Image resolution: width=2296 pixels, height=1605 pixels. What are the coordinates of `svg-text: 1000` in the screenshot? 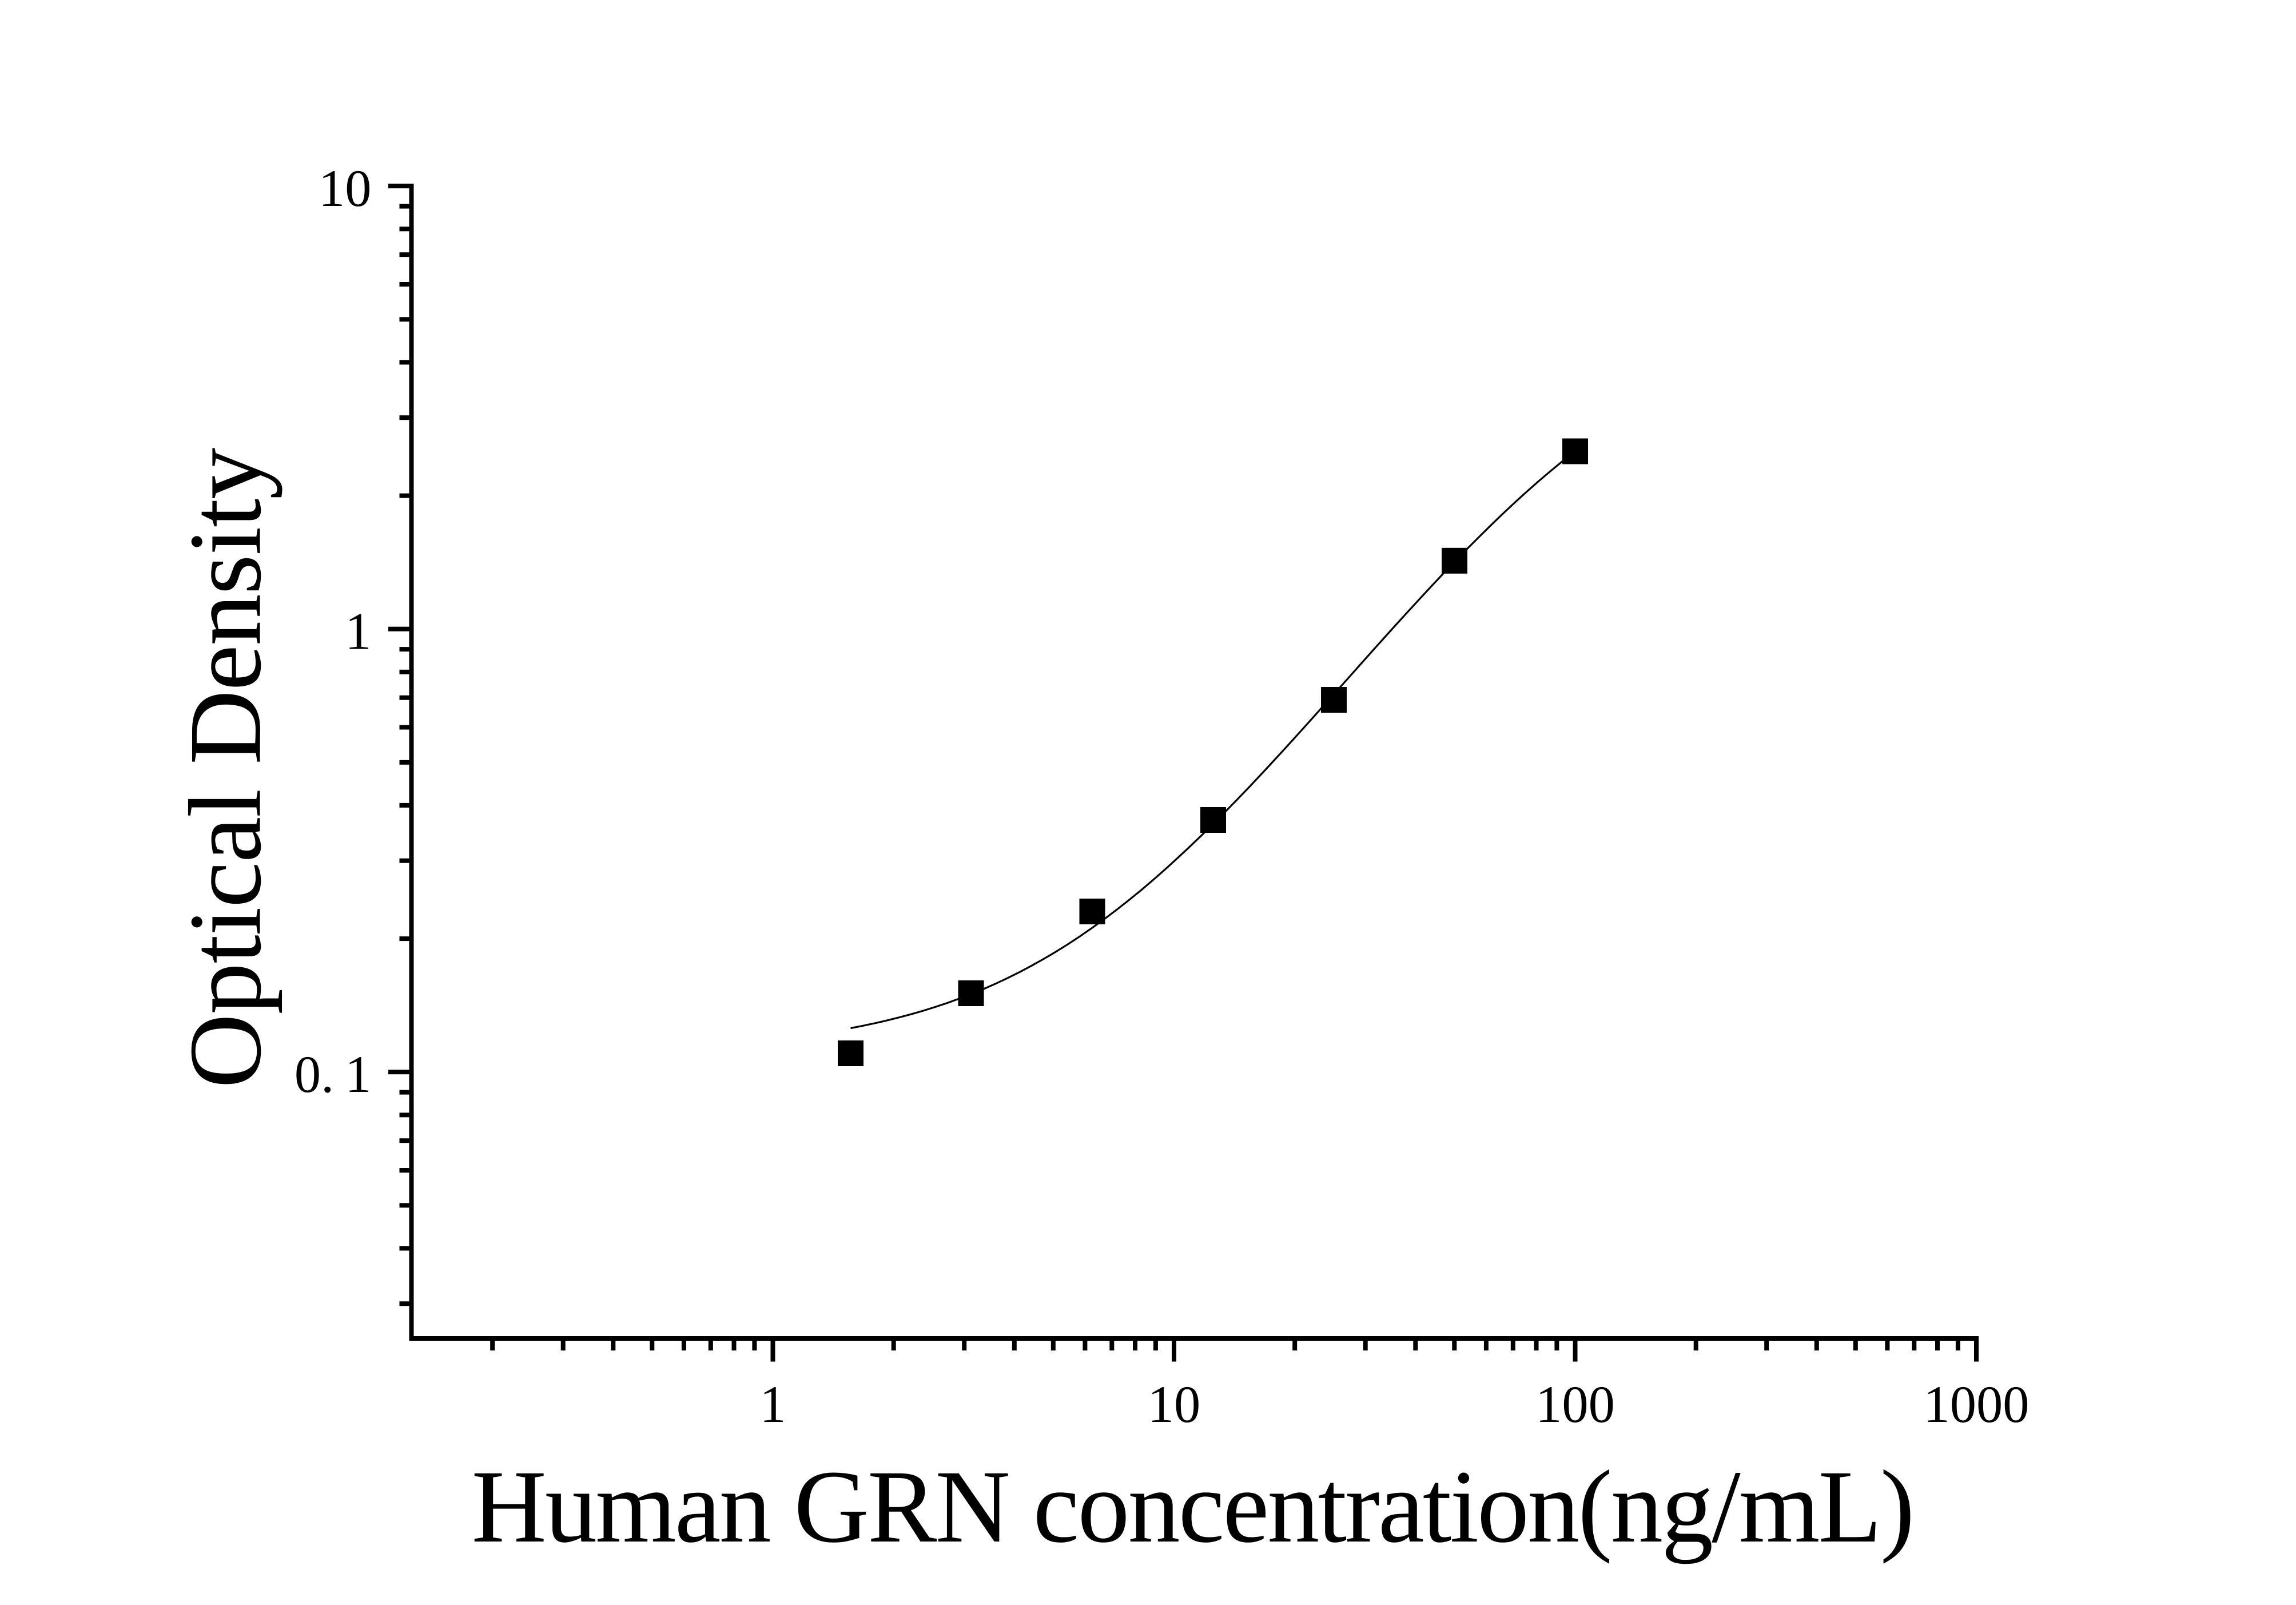 It's located at (1977, 1405).